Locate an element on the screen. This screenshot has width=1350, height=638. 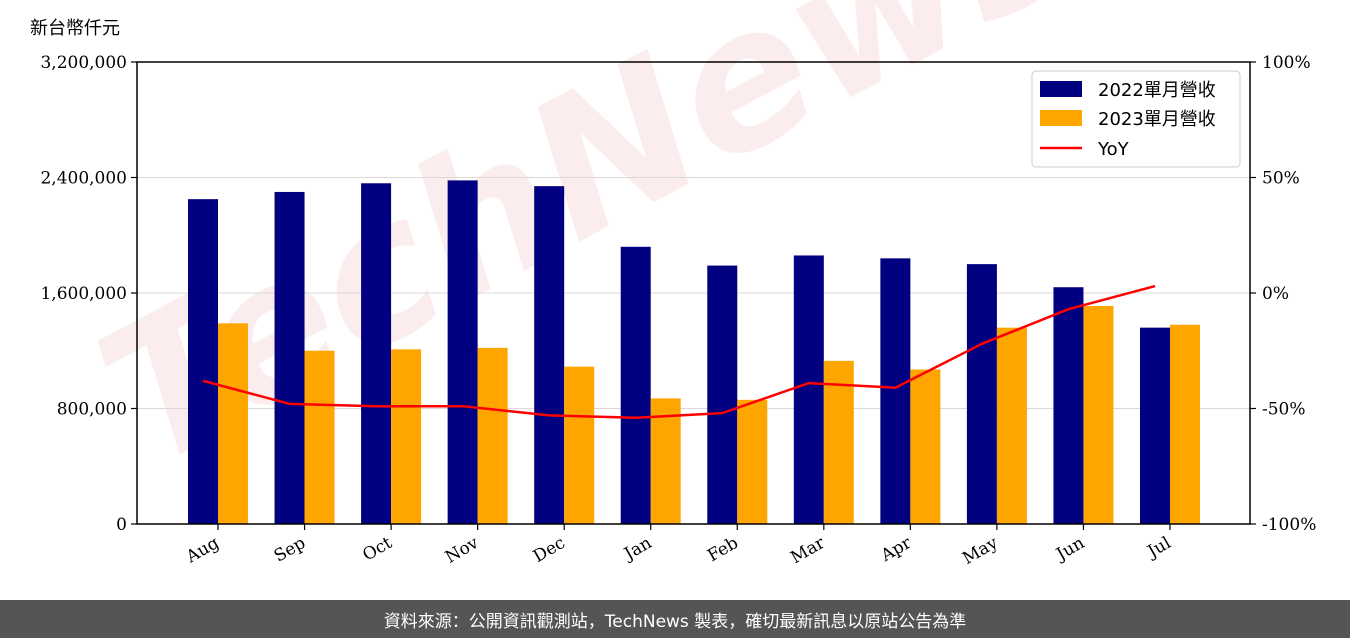
yoy-line is located at coordinates (679, 351).